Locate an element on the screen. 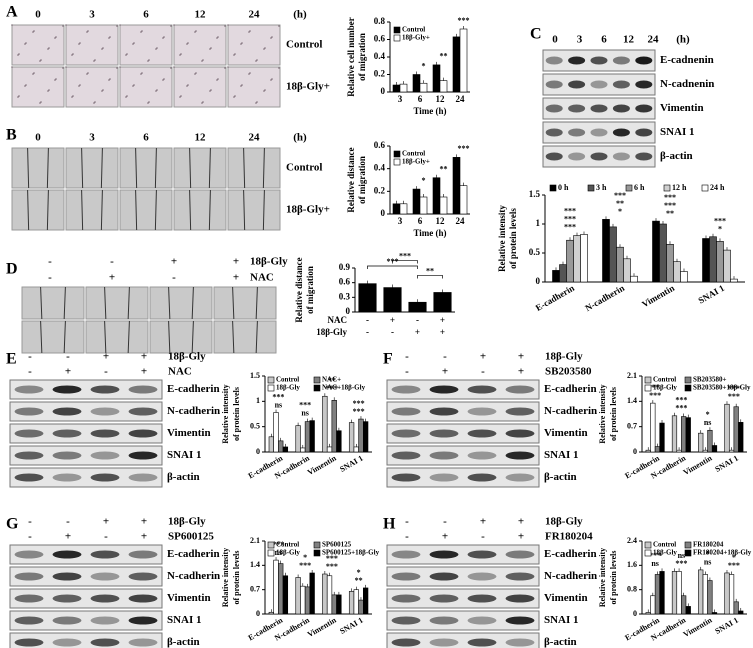 Image resolution: width=753 pixels, height=648 pixels. label: E-cadherin is located at coordinates (570, 554).